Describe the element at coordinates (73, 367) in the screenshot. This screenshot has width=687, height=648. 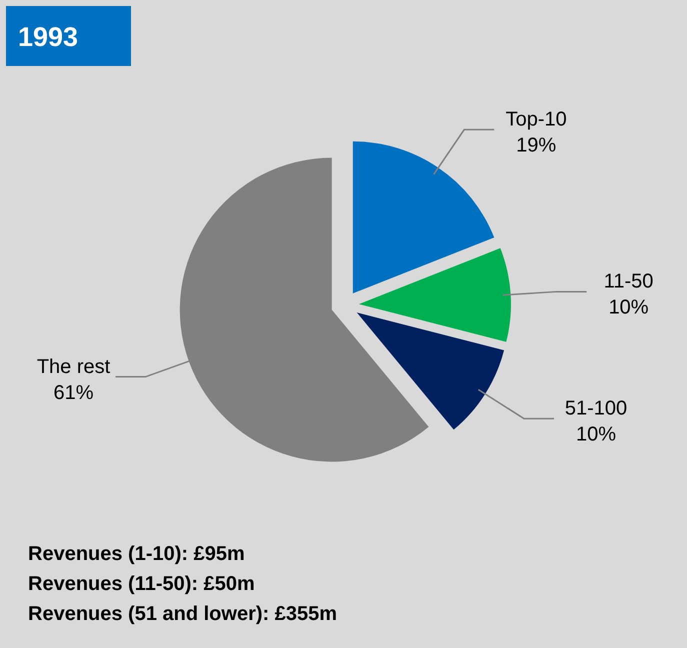
I see `slice-label: The rest` at that location.